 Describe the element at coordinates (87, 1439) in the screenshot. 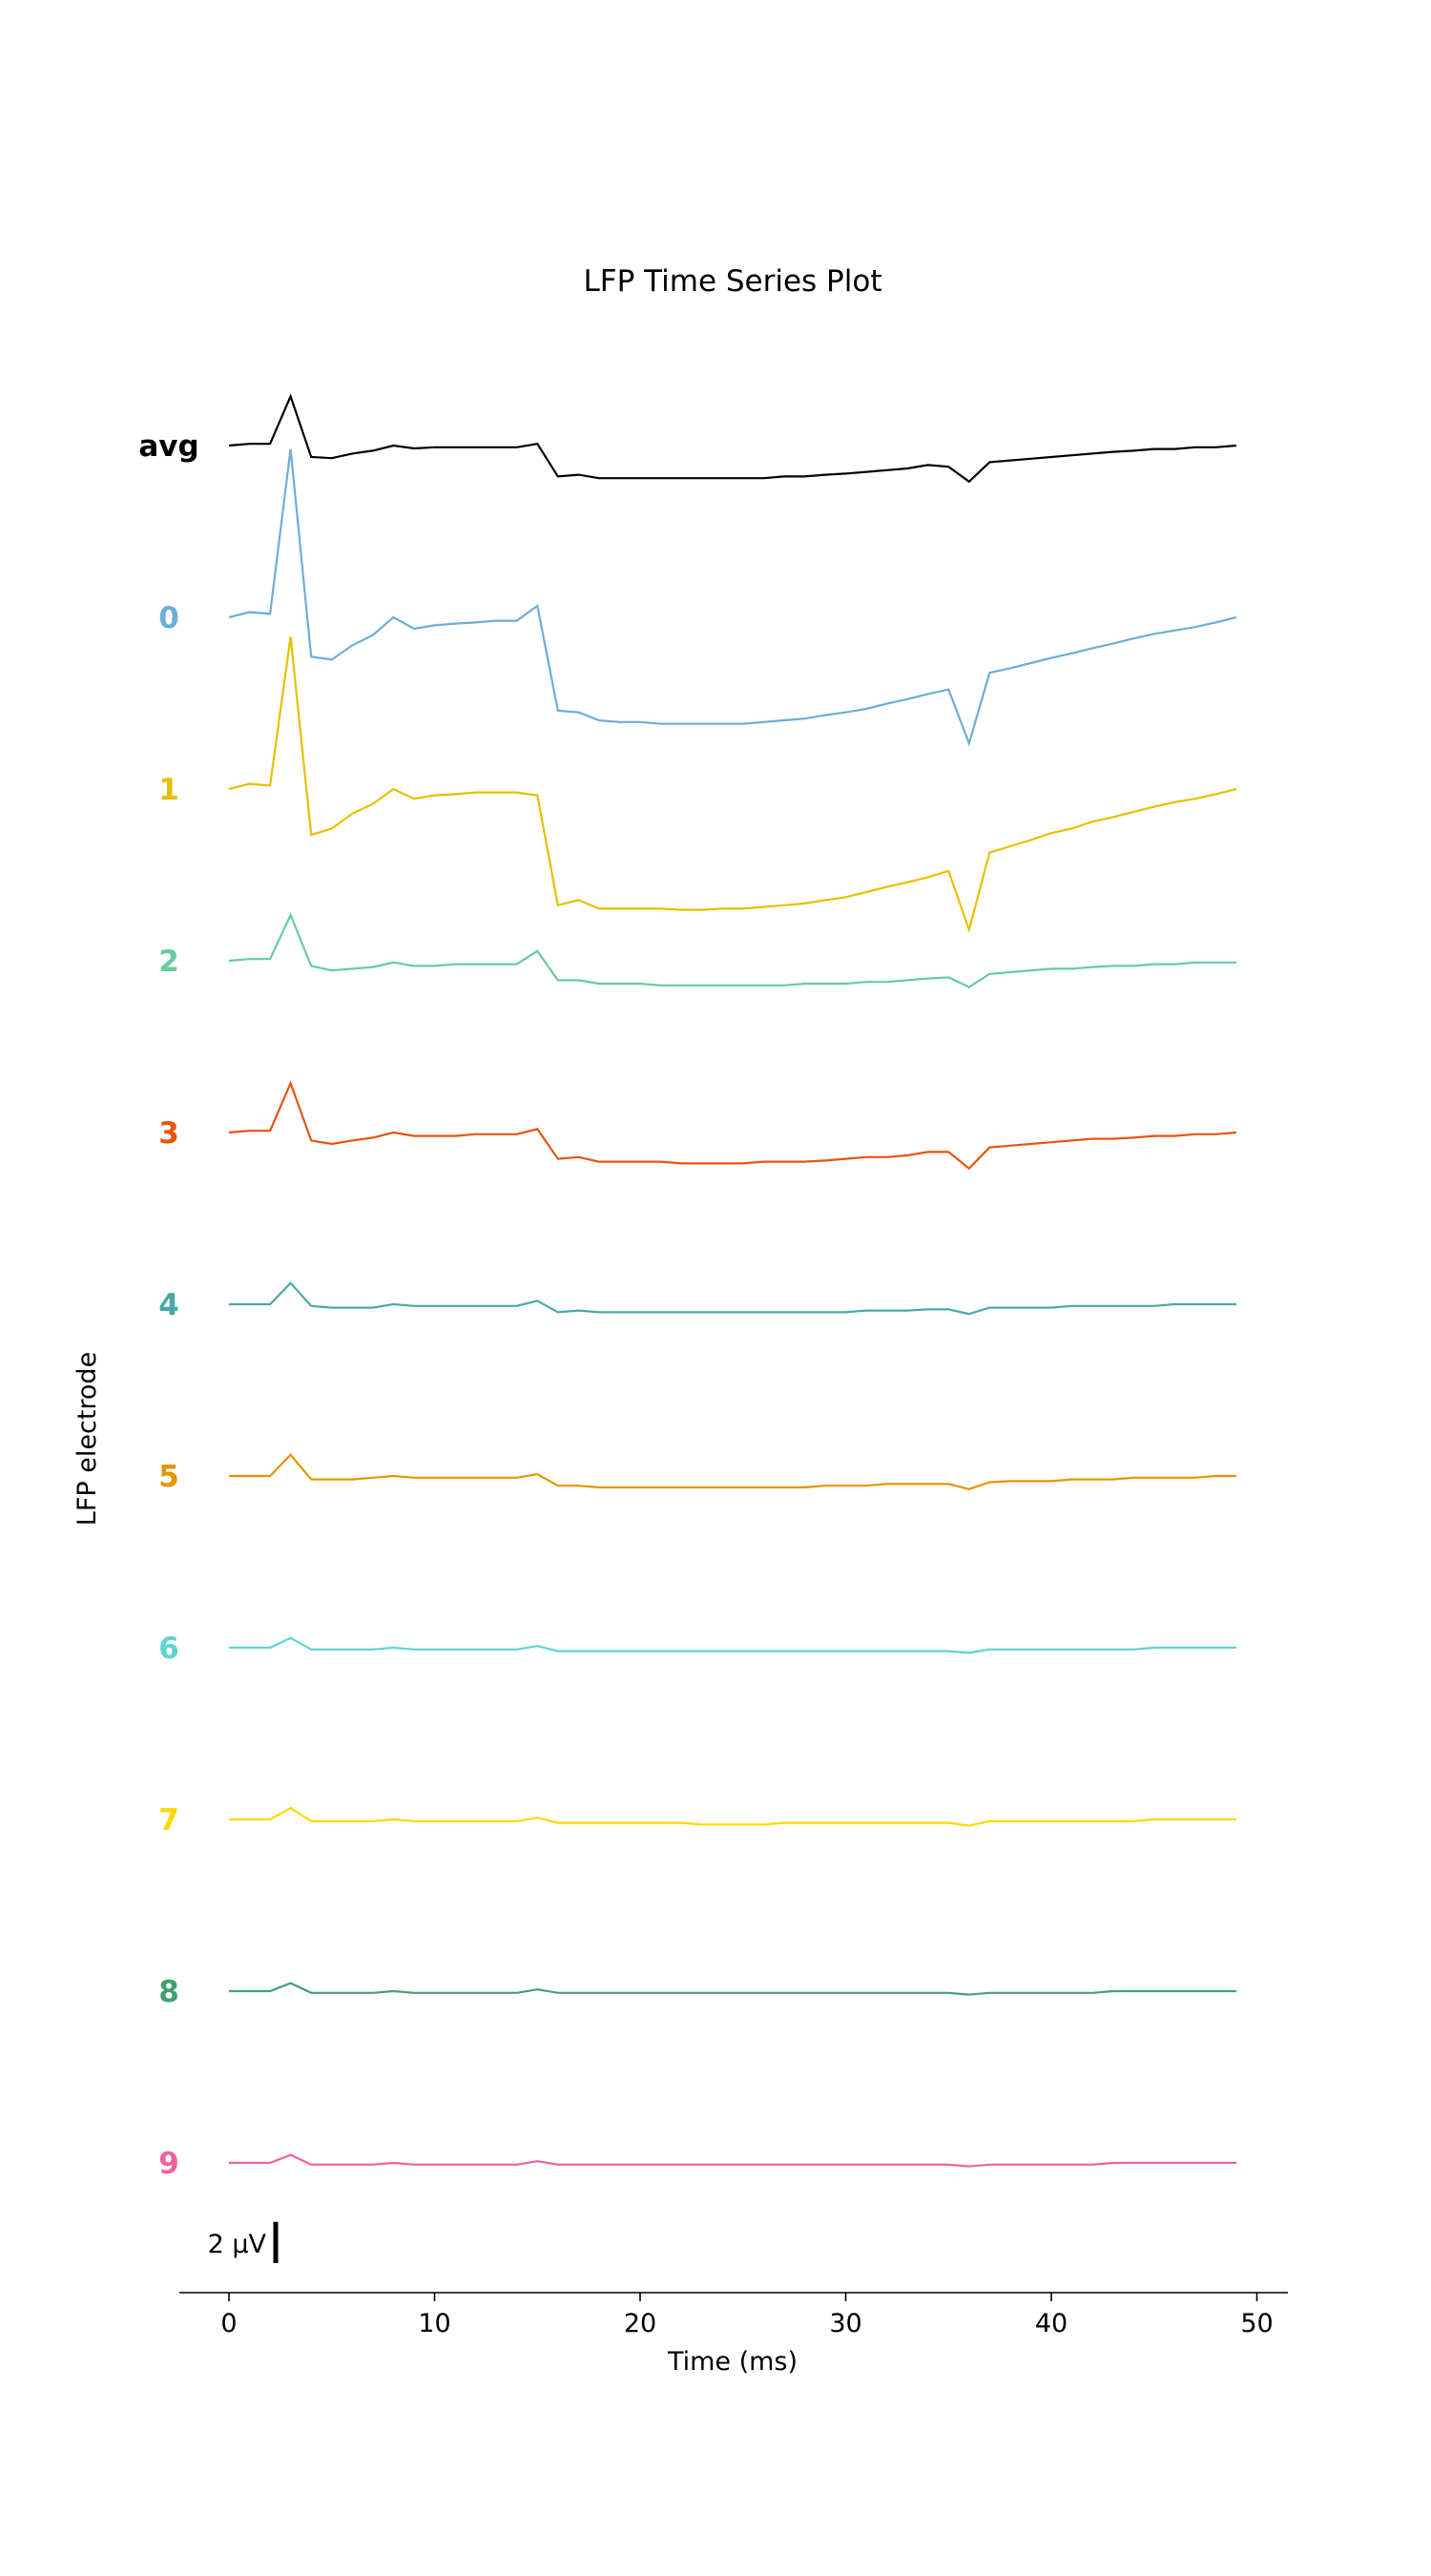

I see `y-axis-label: LFP electrode` at that location.